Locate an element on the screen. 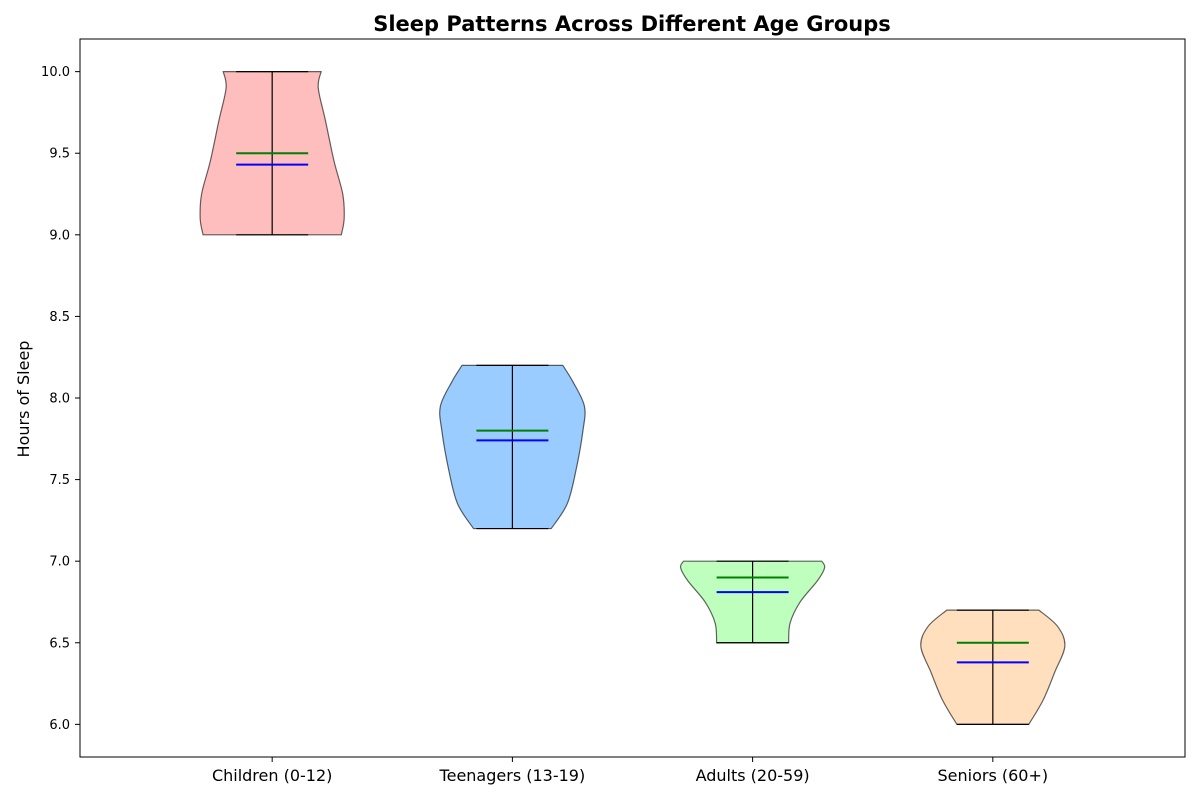 The image size is (1200, 800). y-tick-label: 8.0 is located at coordinates (59, 399).